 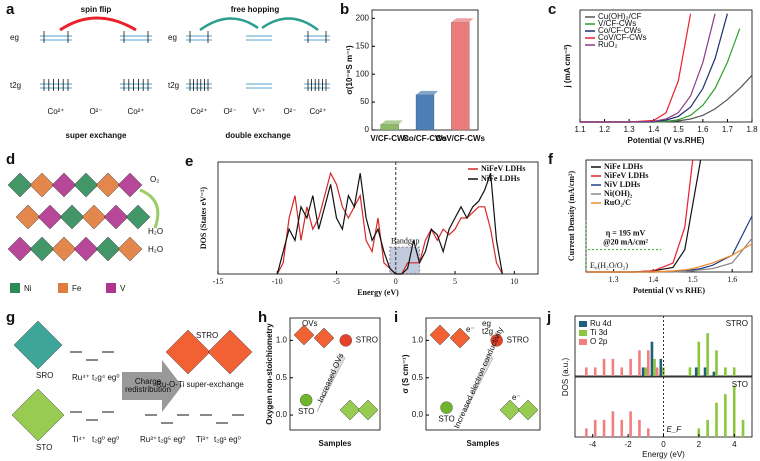 What do you see at coordinates (663, 444) in the screenshot?
I see `x-tick-label: 0` at bounding box center [663, 444].